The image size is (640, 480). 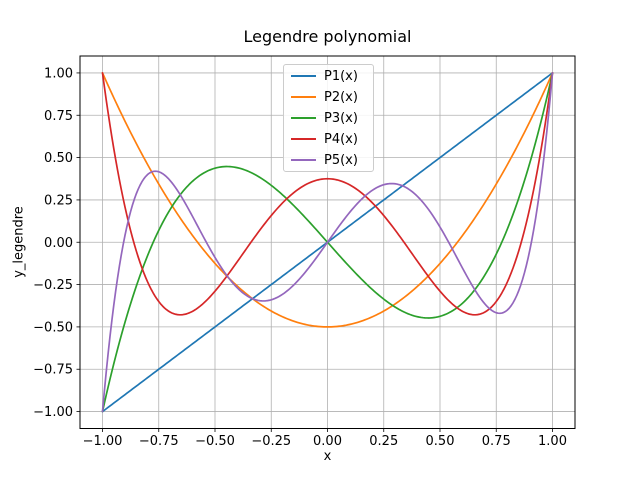 What do you see at coordinates (58, 200) in the screenshot?
I see `y-tick-label: 0.25` at bounding box center [58, 200].